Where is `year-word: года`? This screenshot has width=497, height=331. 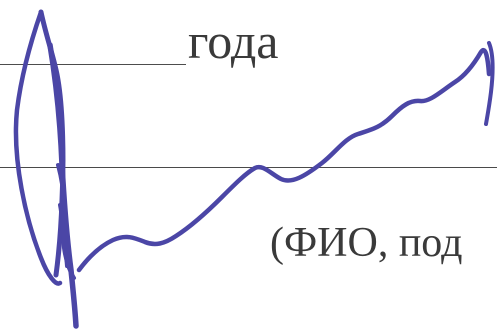 year-word: года is located at coordinates (233, 41).